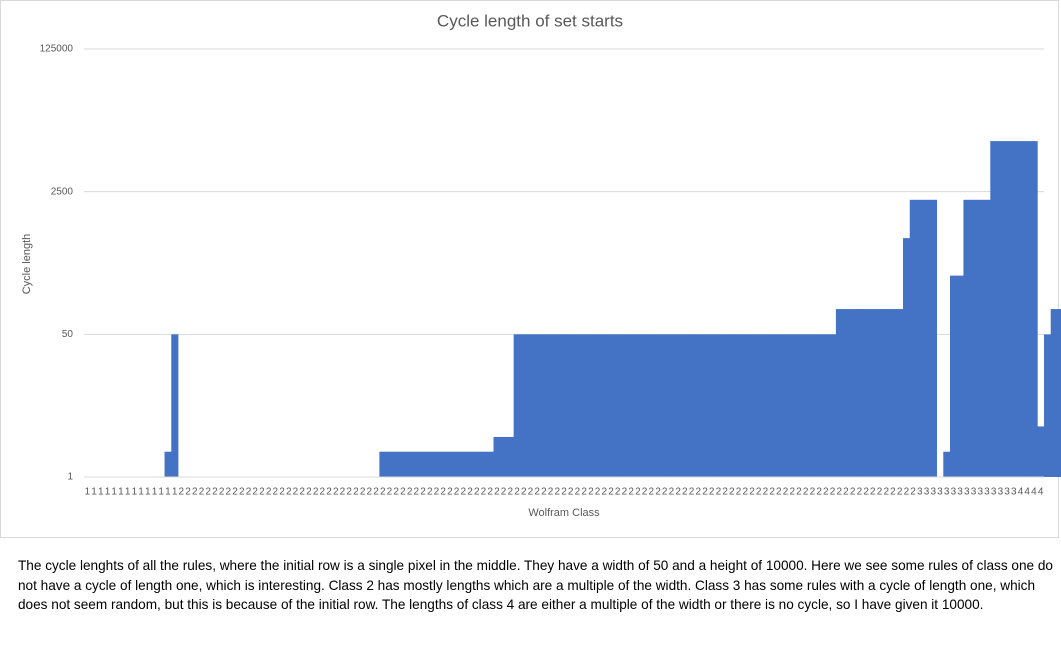 Image resolution: width=1061 pixels, height=651 pixels. I want to click on y-axis-title: Cycle length, so click(27, 264).